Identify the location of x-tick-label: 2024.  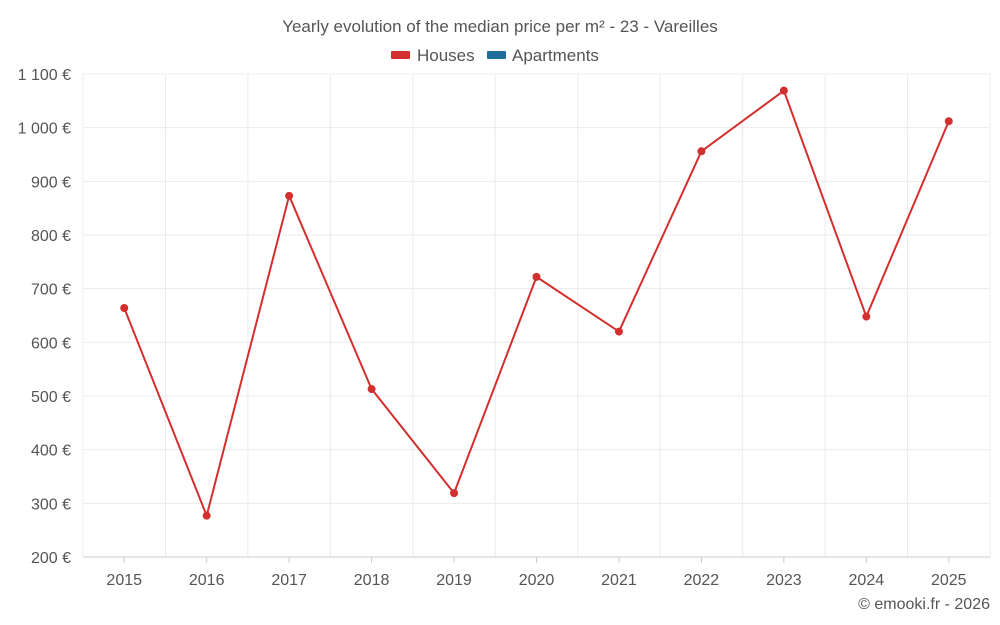
(867, 580).